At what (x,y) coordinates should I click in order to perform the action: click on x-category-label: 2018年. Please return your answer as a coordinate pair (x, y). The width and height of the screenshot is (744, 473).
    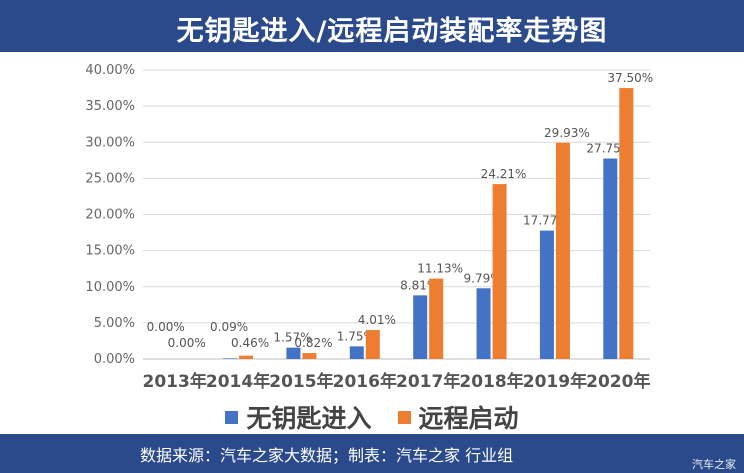
    Looking at the image, I should click on (491, 381).